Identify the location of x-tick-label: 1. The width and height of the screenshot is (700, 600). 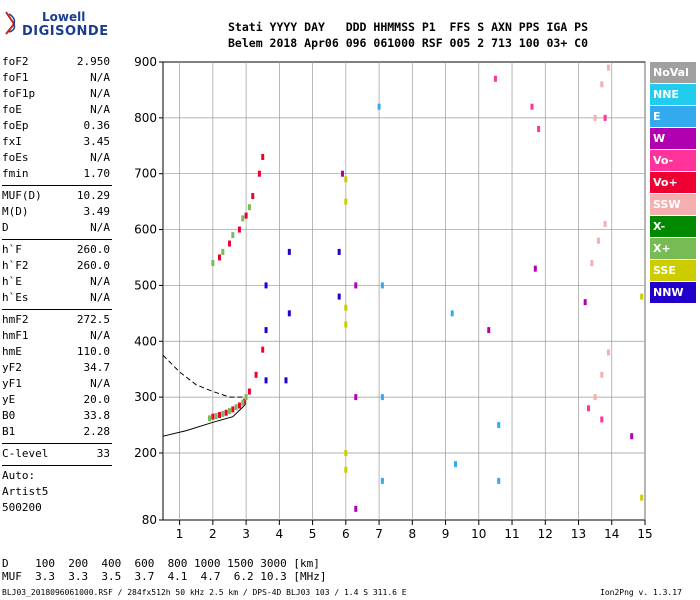
(180, 534).